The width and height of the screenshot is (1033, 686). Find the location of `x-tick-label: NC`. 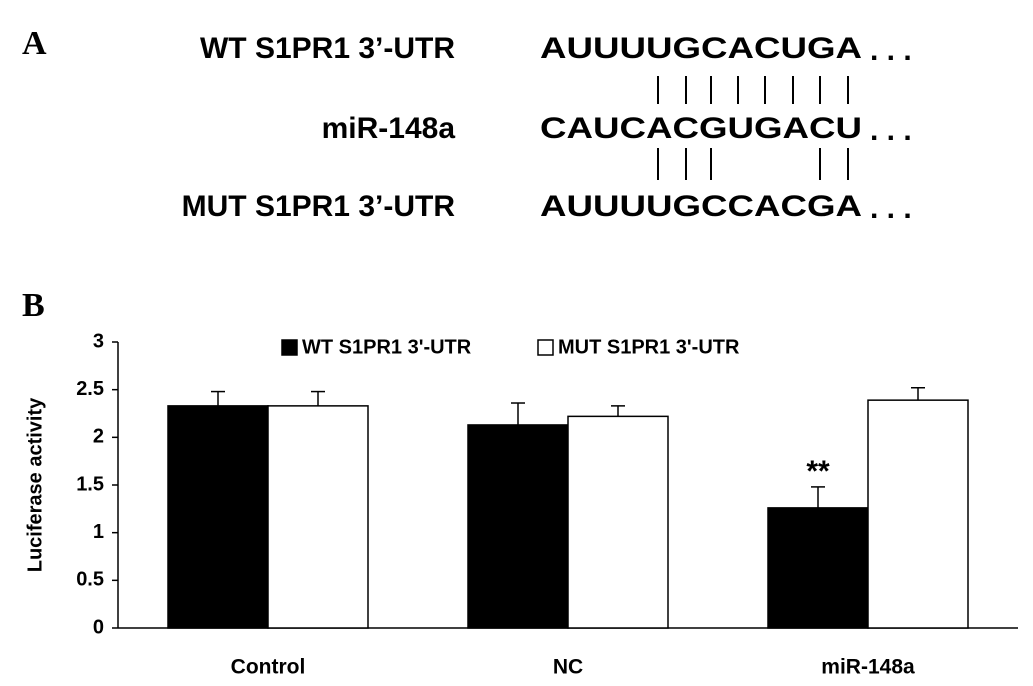

x-tick-label: NC is located at coordinates (568, 667).